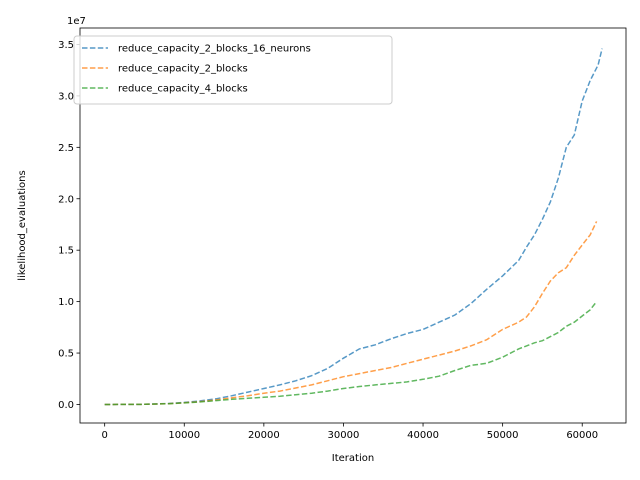 The width and height of the screenshot is (640, 480). What do you see at coordinates (503, 435) in the screenshot?
I see `x-tick-label: 50000` at bounding box center [503, 435].